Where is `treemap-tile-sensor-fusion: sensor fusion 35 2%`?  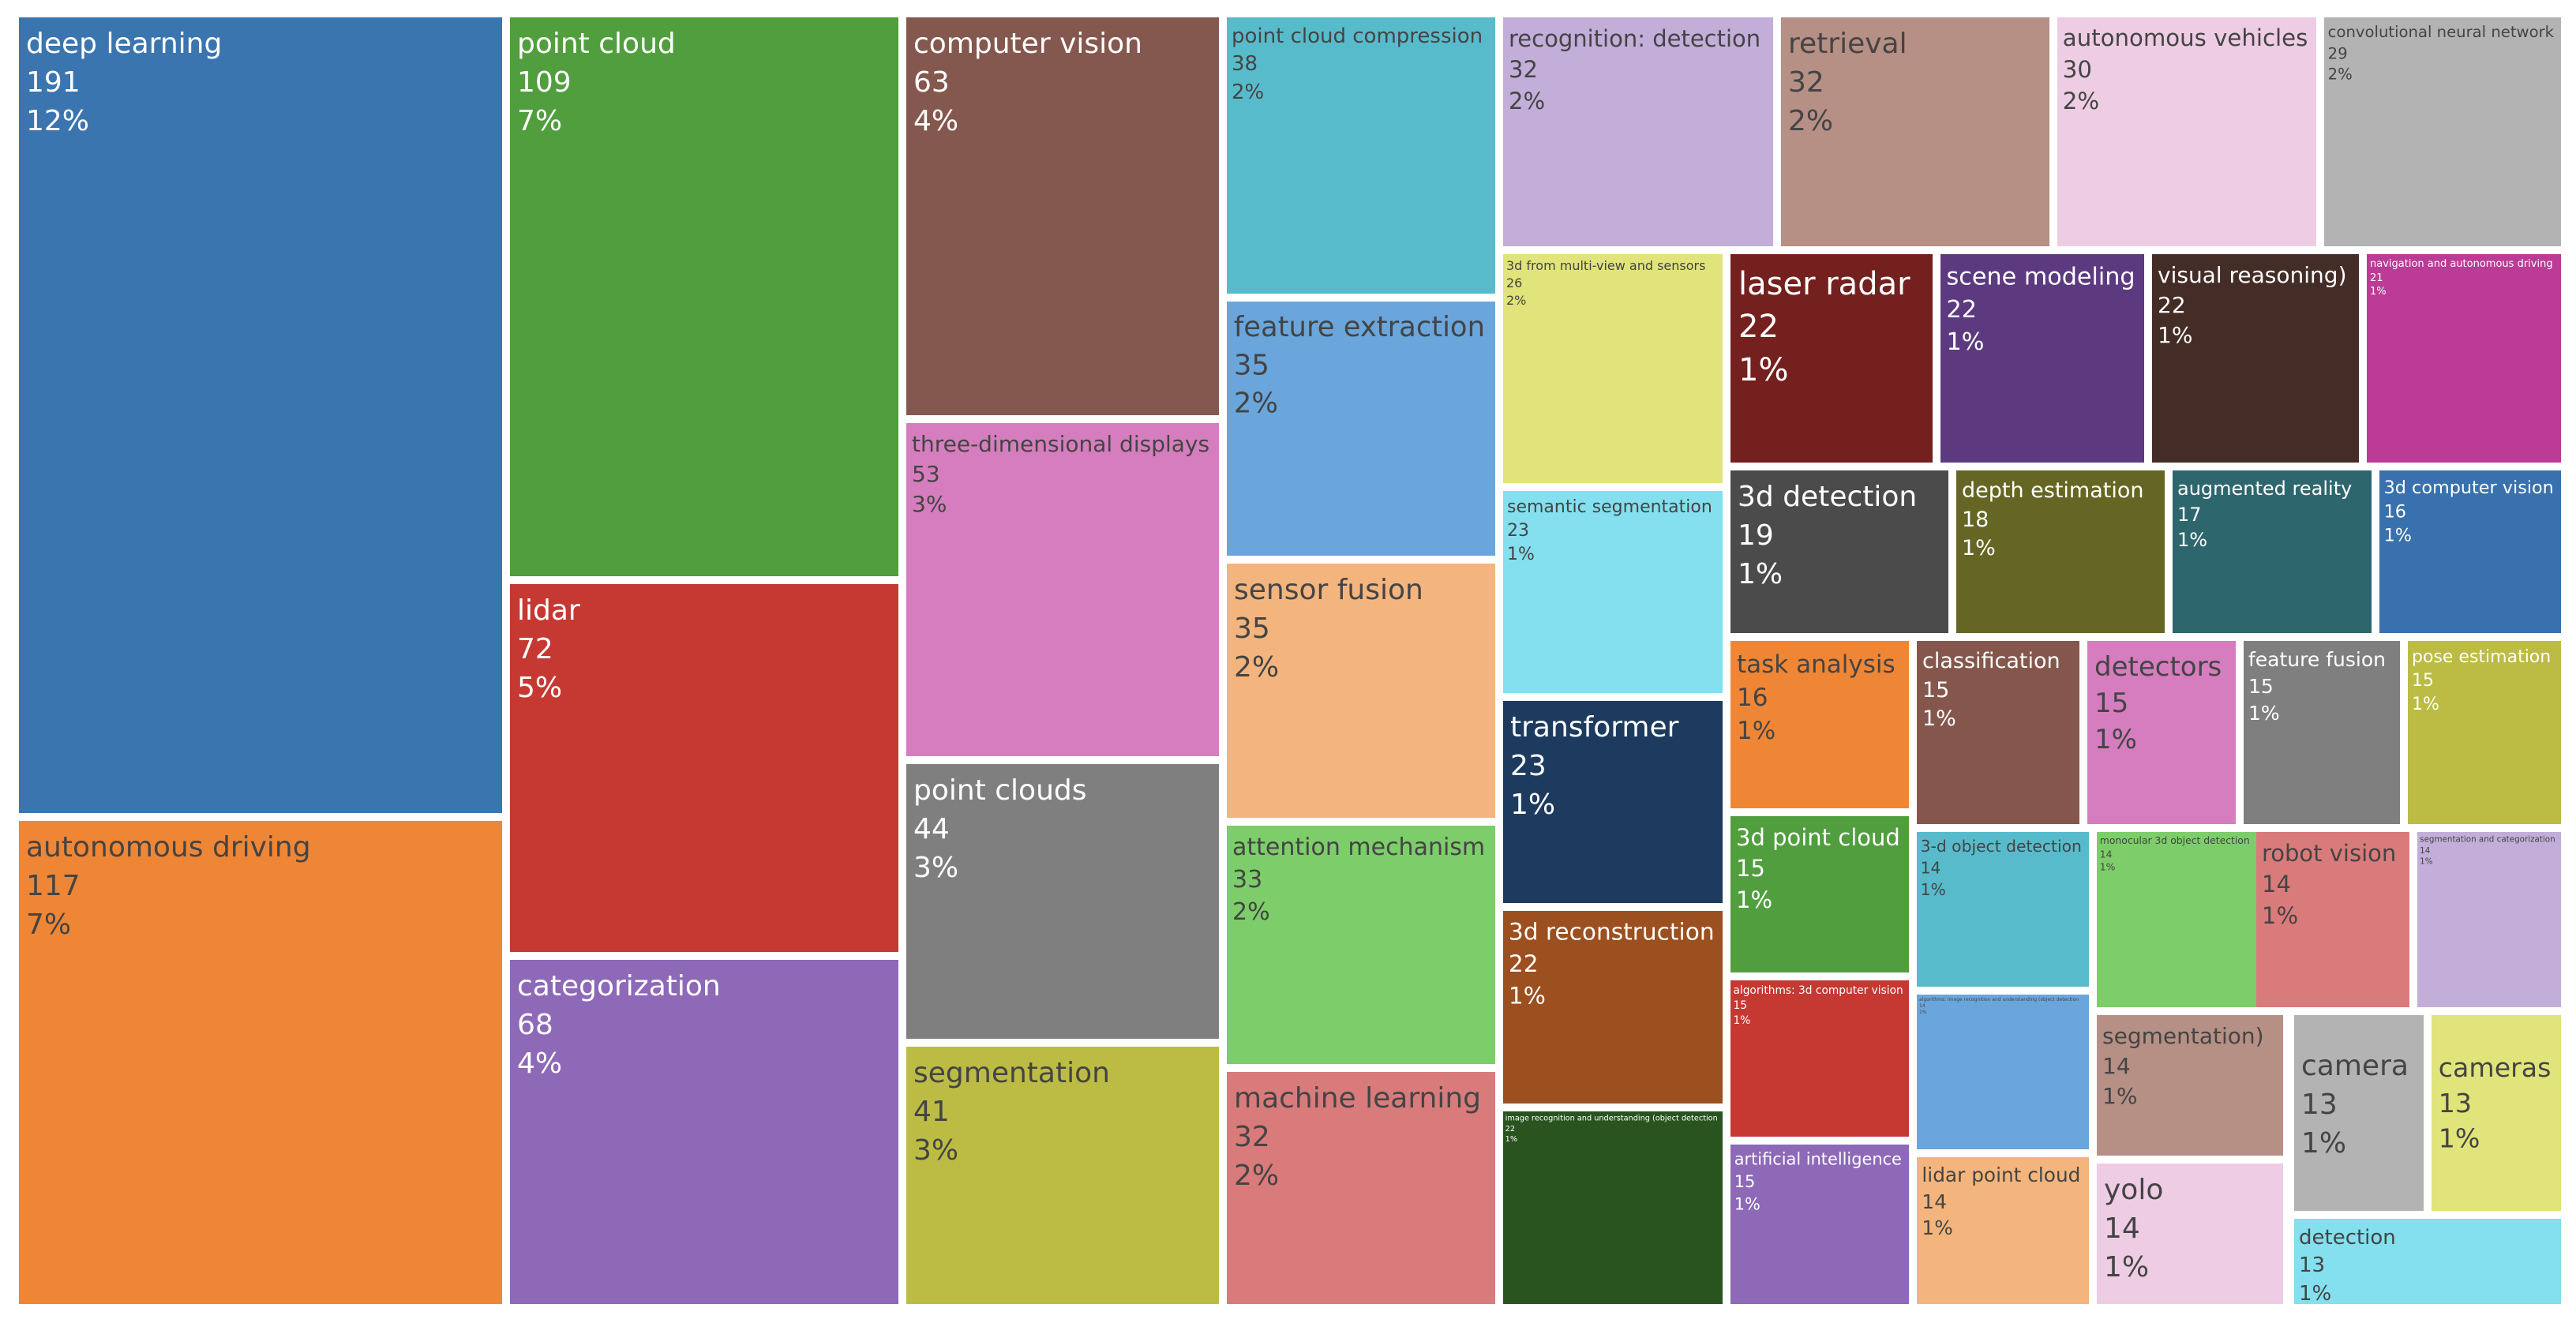
treemap-tile-sensor-fusion: sensor fusion 35 2% is located at coordinates (1361, 691).